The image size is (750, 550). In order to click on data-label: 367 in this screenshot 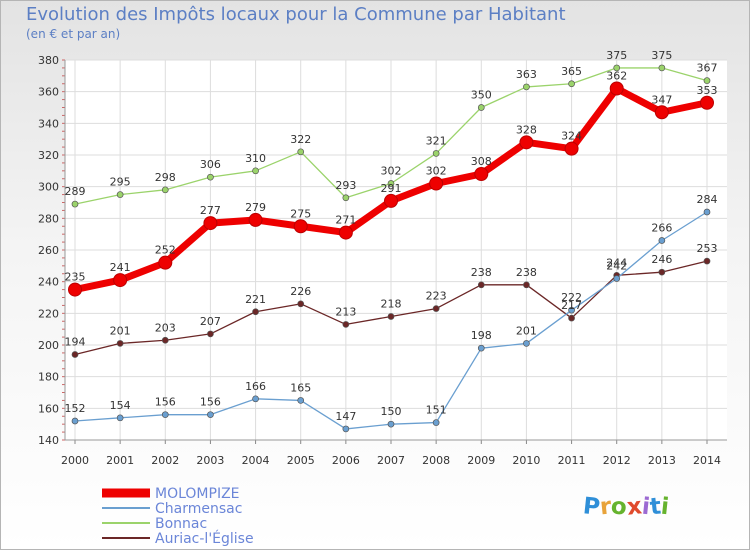, I will do `click(707, 68)`.